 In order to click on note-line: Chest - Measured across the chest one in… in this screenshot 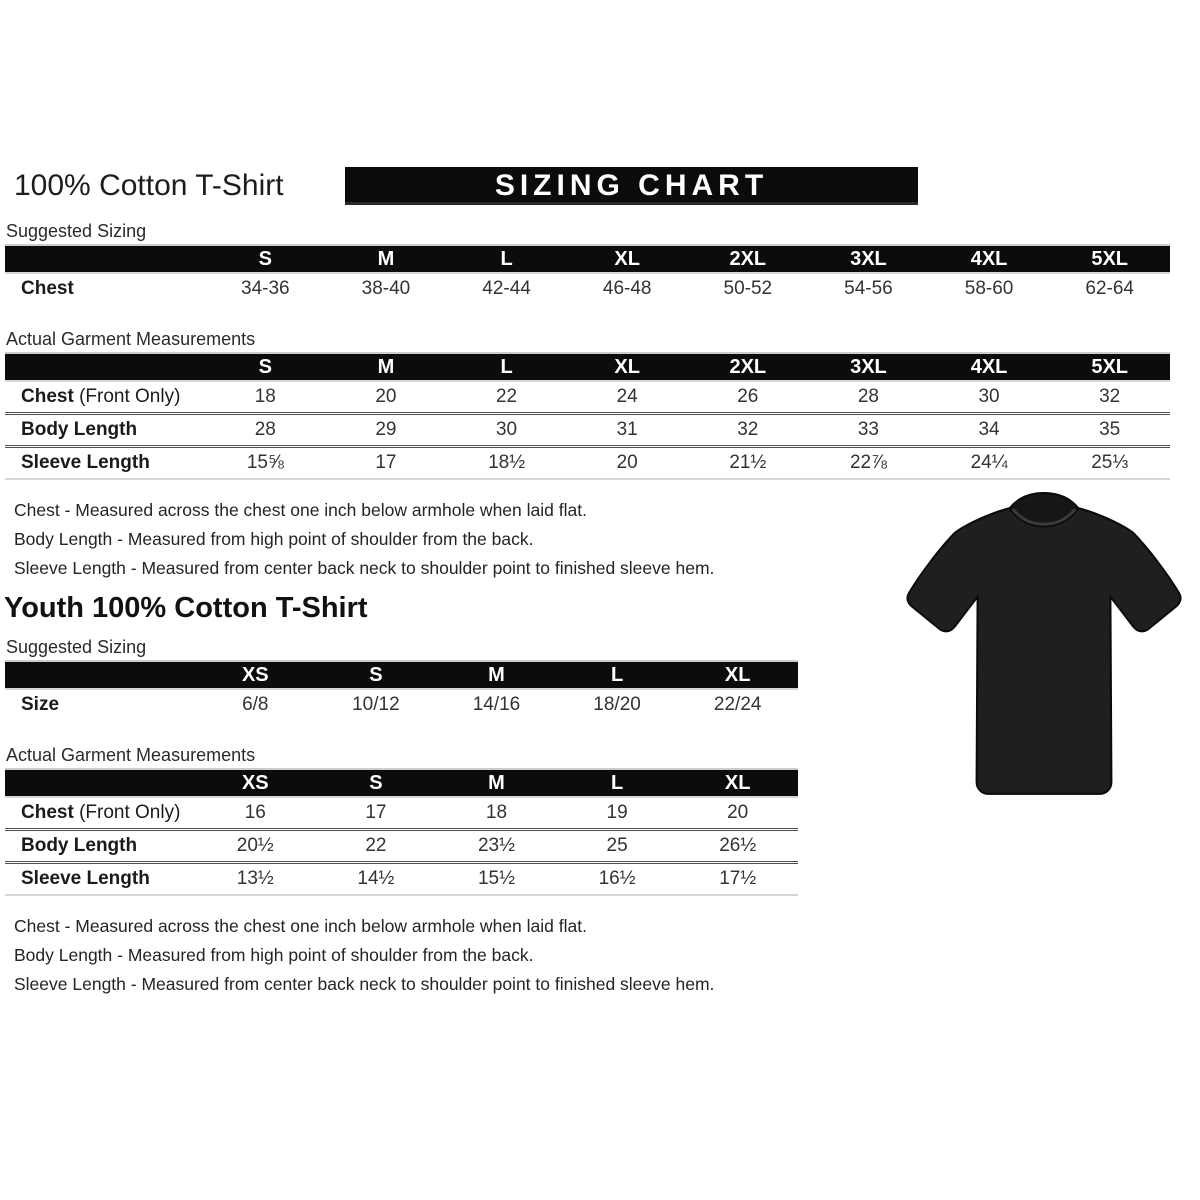, I will do `click(300, 926)`.